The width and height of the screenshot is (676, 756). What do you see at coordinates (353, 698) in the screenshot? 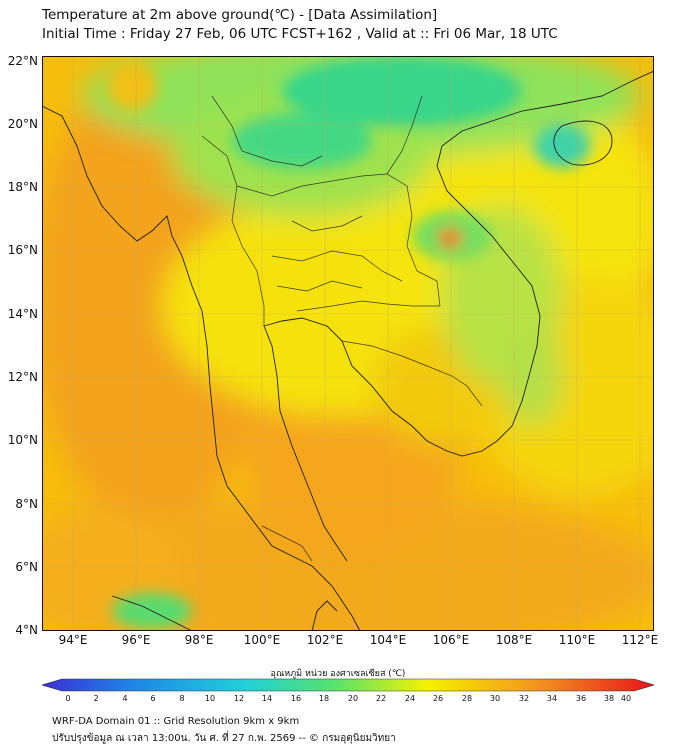
I see `colorbar-tick-20: 20` at bounding box center [353, 698].